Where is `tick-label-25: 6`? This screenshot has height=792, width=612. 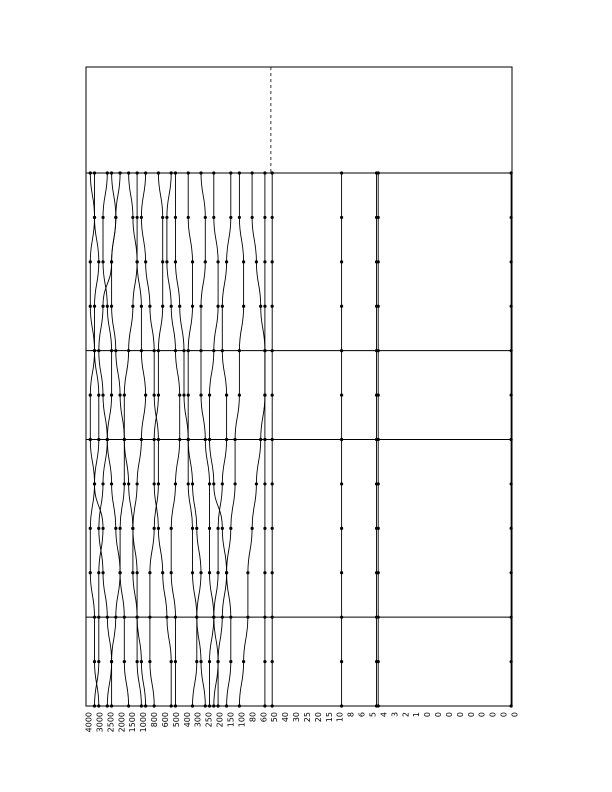 tick-label-25: 6 is located at coordinates (362, 714).